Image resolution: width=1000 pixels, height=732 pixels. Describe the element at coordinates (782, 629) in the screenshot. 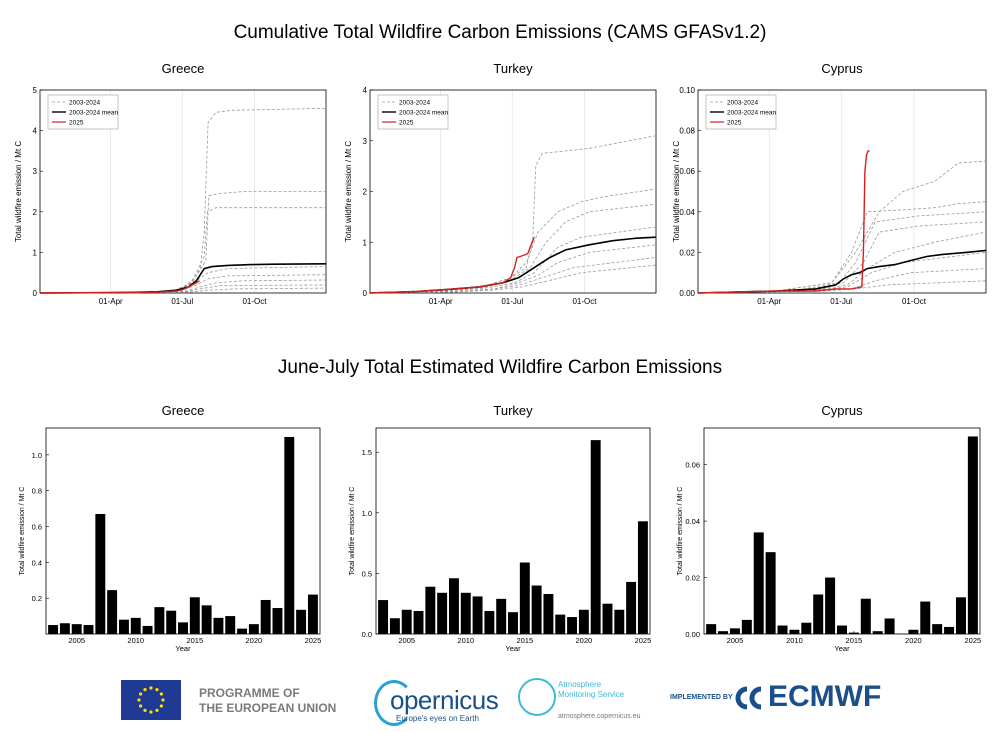

I see `bar-2009` at that location.